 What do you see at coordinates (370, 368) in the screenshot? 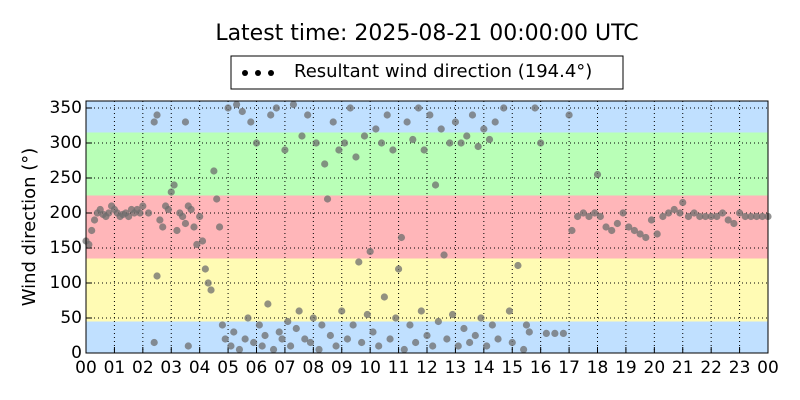
I see `x-tick-label: 10` at bounding box center [370, 368].